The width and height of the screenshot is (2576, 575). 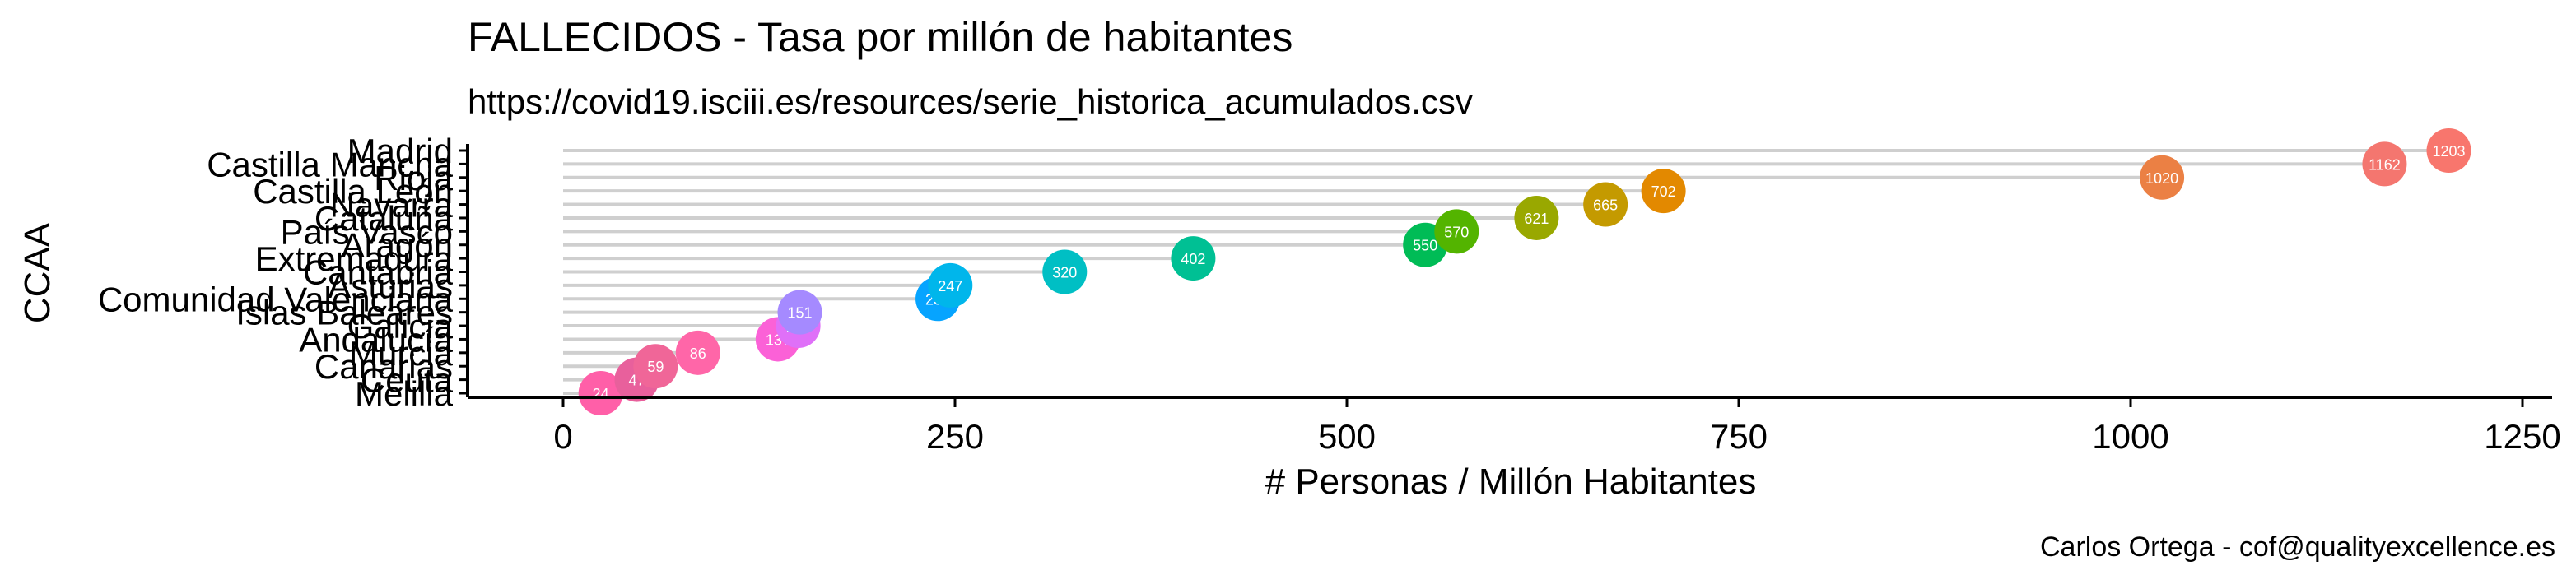 I want to click on y-tick-label-15: Murcia, so click(x=401, y=353).